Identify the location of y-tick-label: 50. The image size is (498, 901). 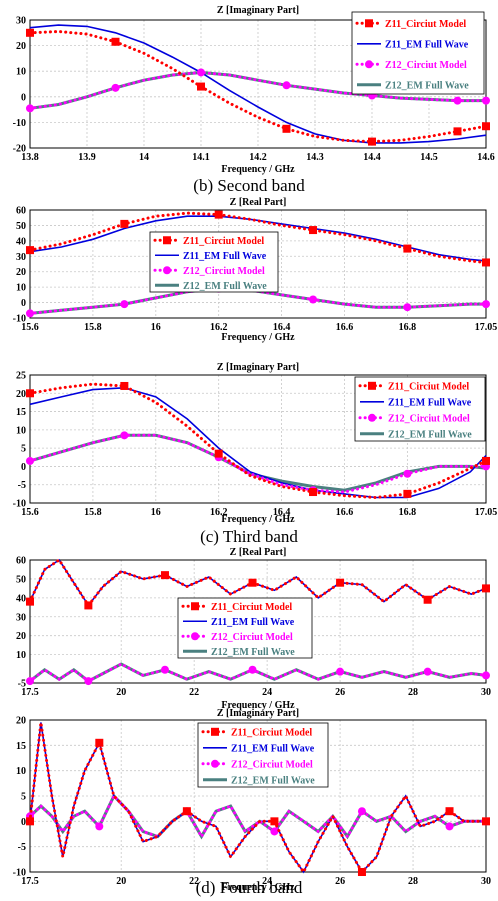
(21, 579).